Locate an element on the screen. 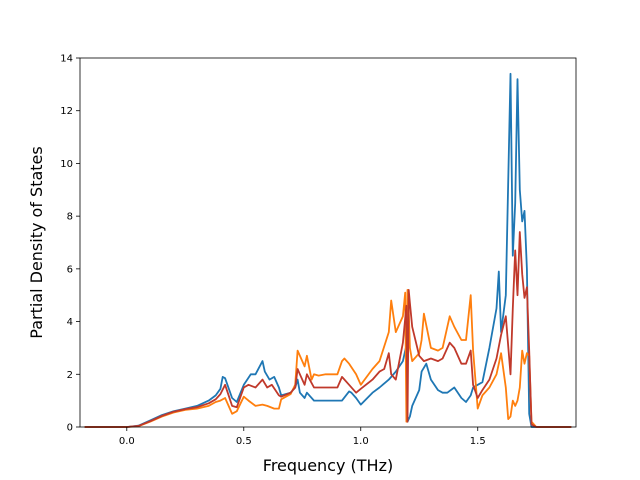 The image size is (640, 480). y-axis: 0 2 4 6 8 10 12 14 is located at coordinates (70, 244).